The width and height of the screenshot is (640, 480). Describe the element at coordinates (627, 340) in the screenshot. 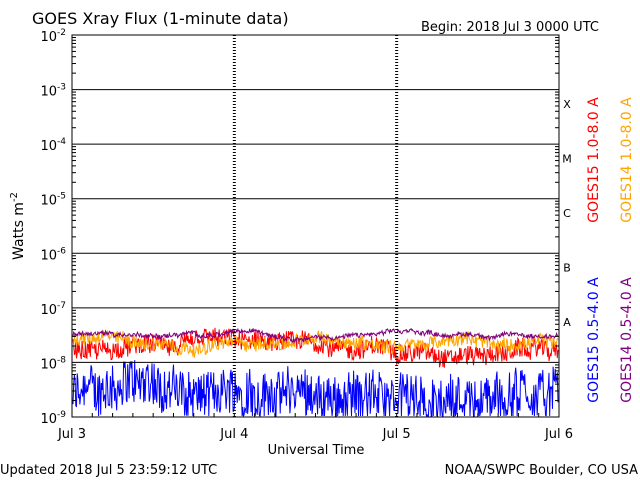

I see `legend-entry-3: GOES14 0.5-4.0 A` at that location.